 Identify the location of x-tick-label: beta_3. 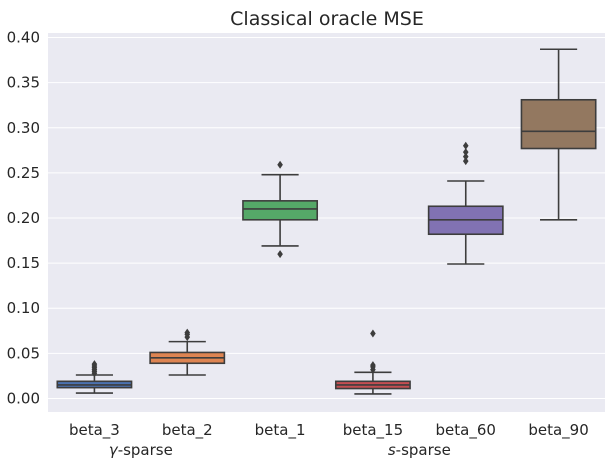
(94, 430).